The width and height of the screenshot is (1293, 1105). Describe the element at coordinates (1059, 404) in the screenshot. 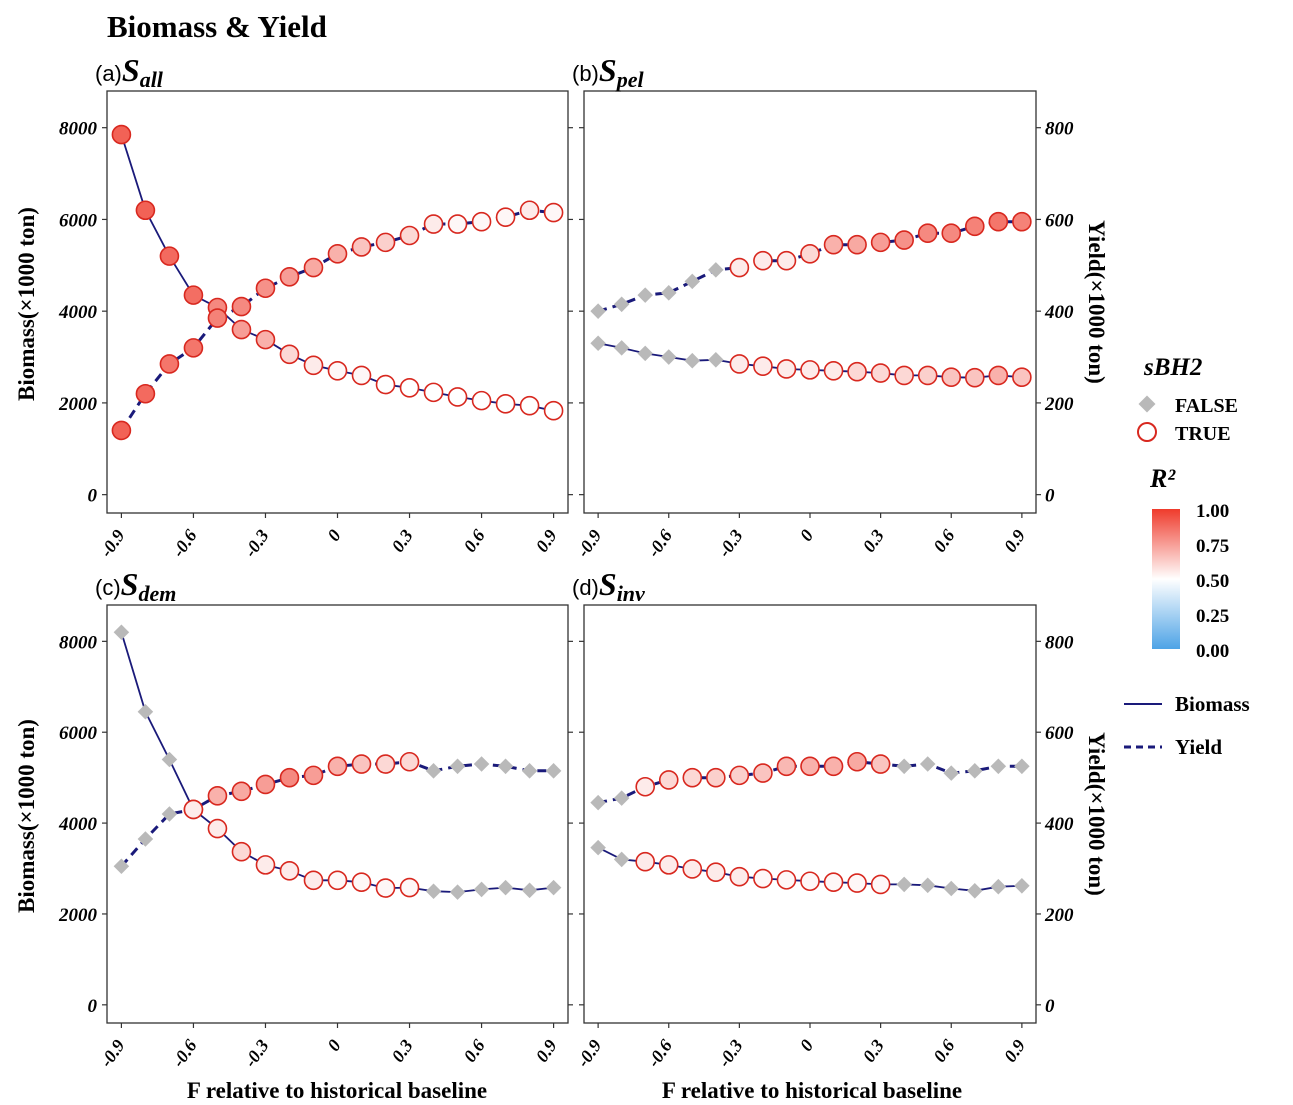

I see `y-tick-label-right: 200` at that location.